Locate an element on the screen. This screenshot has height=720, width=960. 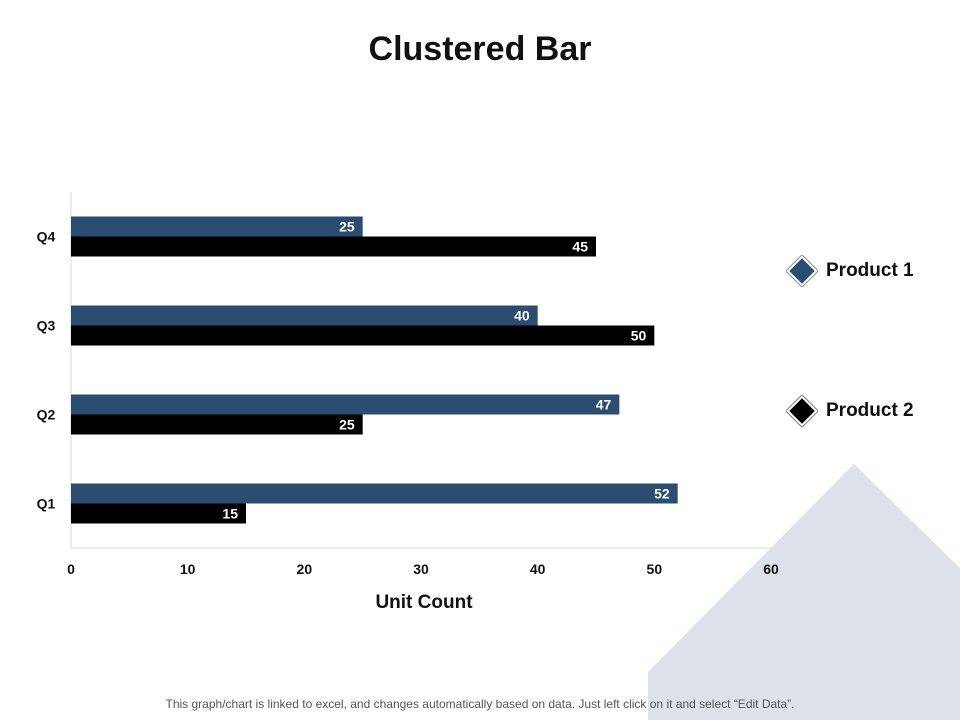
chart-title: Clustered Bar is located at coordinates (480, 49).